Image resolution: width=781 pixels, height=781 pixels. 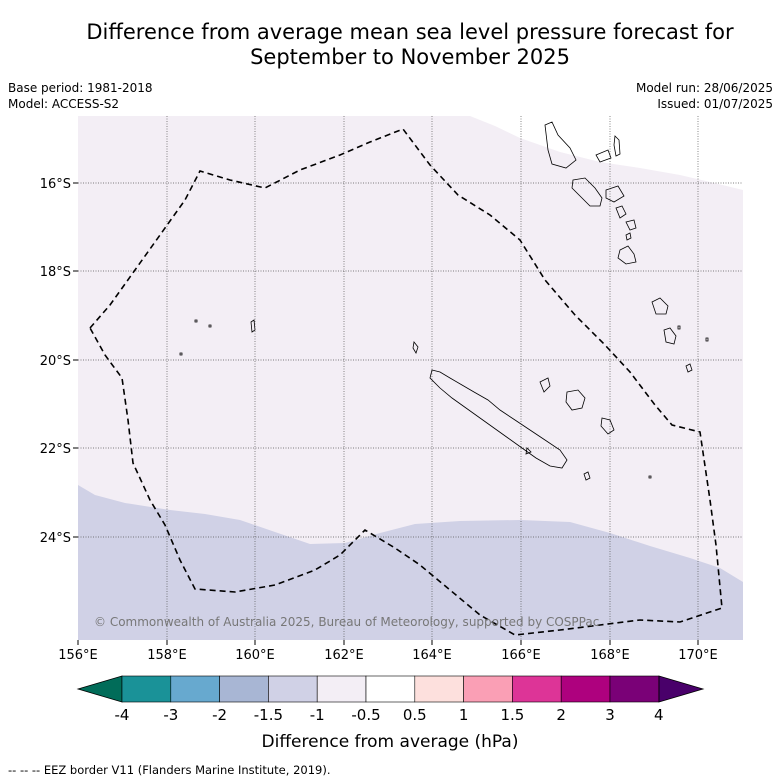 What do you see at coordinates (698, 655) in the screenshot?
I see `lon-label: 170°E` at bounding box center [698, 655].